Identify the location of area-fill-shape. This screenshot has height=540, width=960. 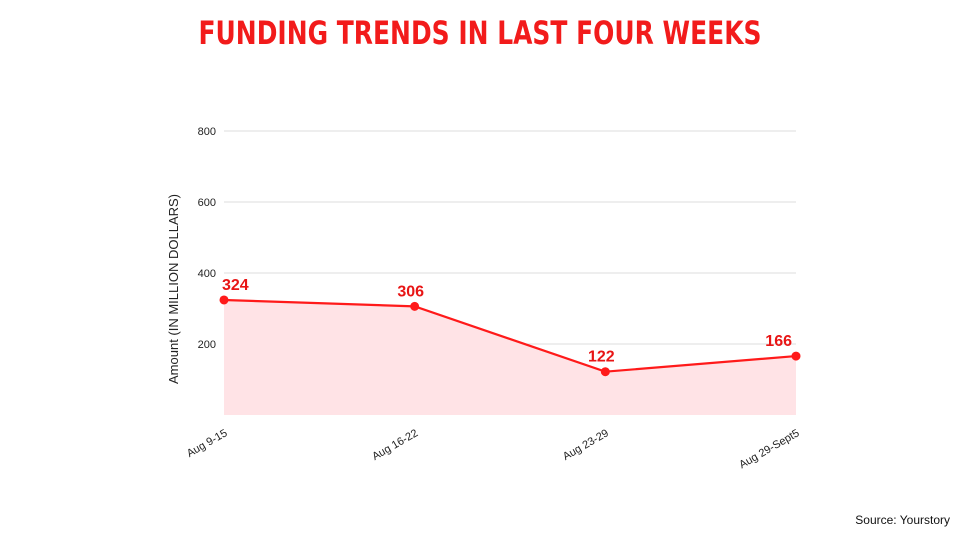
(510, 357).